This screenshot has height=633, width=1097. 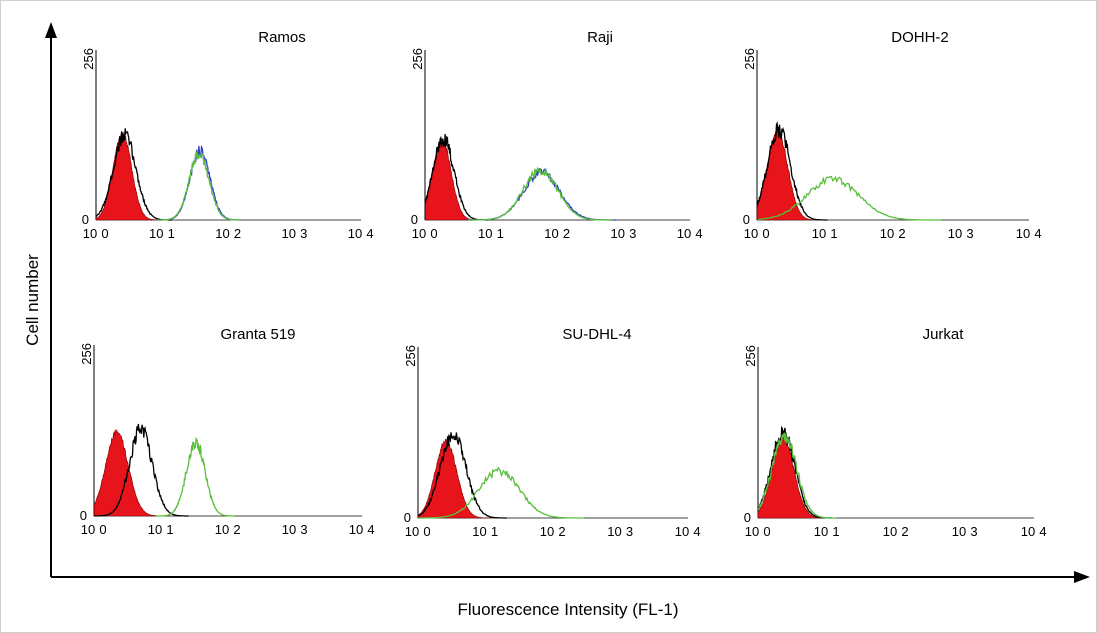 I want to click on y-axis-arrowhead, so click(x=51, y=30).